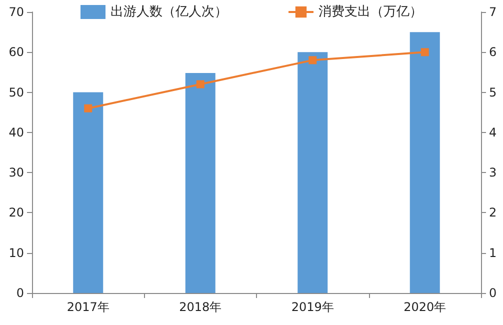 Image resolution: width=503 pixels, height=325 pixels. Describe the element at coordinates (16, 52) in the screenshot. I see `y-tick-label: 60` at that location.